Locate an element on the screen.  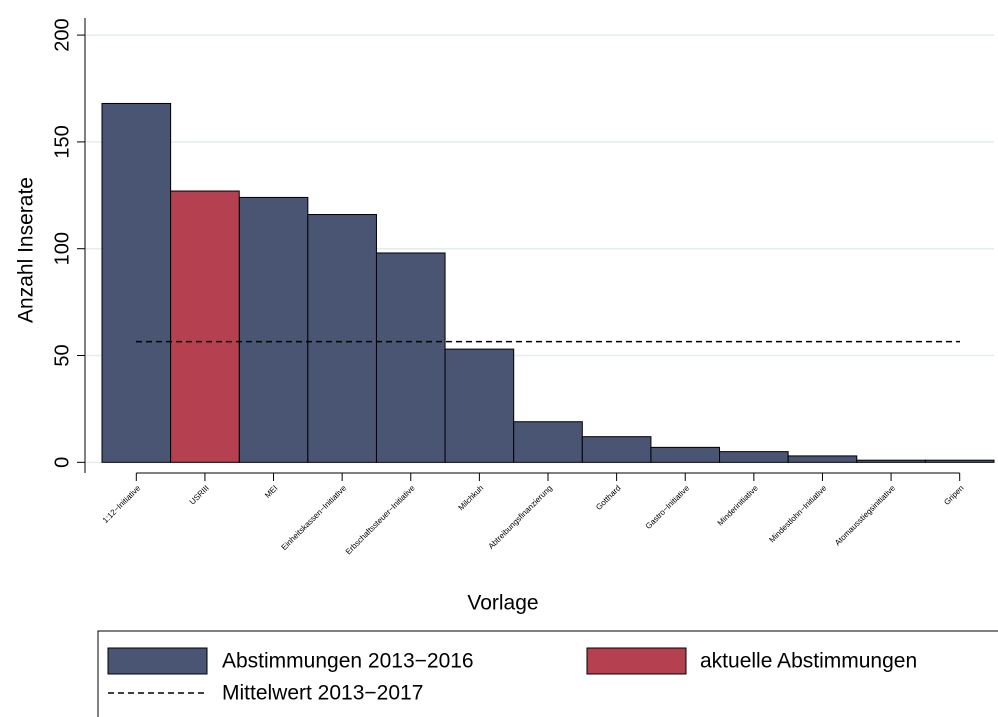
y-tick-label: 200 is located at coordinates (62, 34).